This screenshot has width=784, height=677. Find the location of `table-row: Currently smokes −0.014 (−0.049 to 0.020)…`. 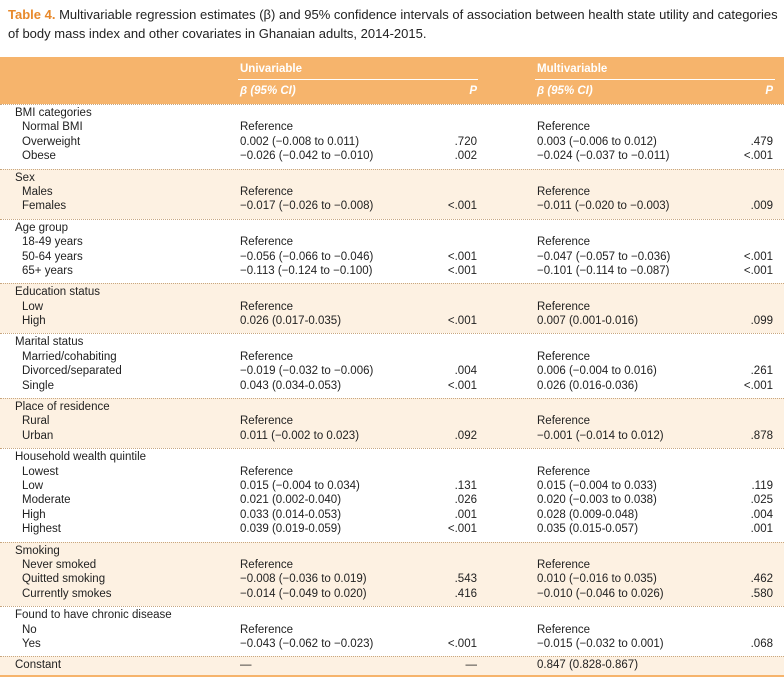

table-row: Currently smokes −0.014 (−0.049 to 0.020)… is located at coordinates (392, 594).